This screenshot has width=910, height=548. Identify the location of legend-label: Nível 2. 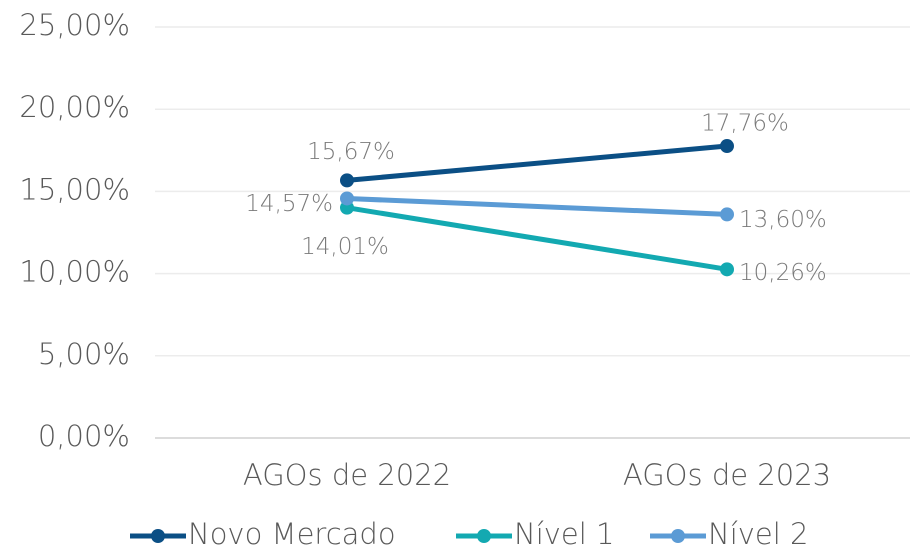
(758, 532).